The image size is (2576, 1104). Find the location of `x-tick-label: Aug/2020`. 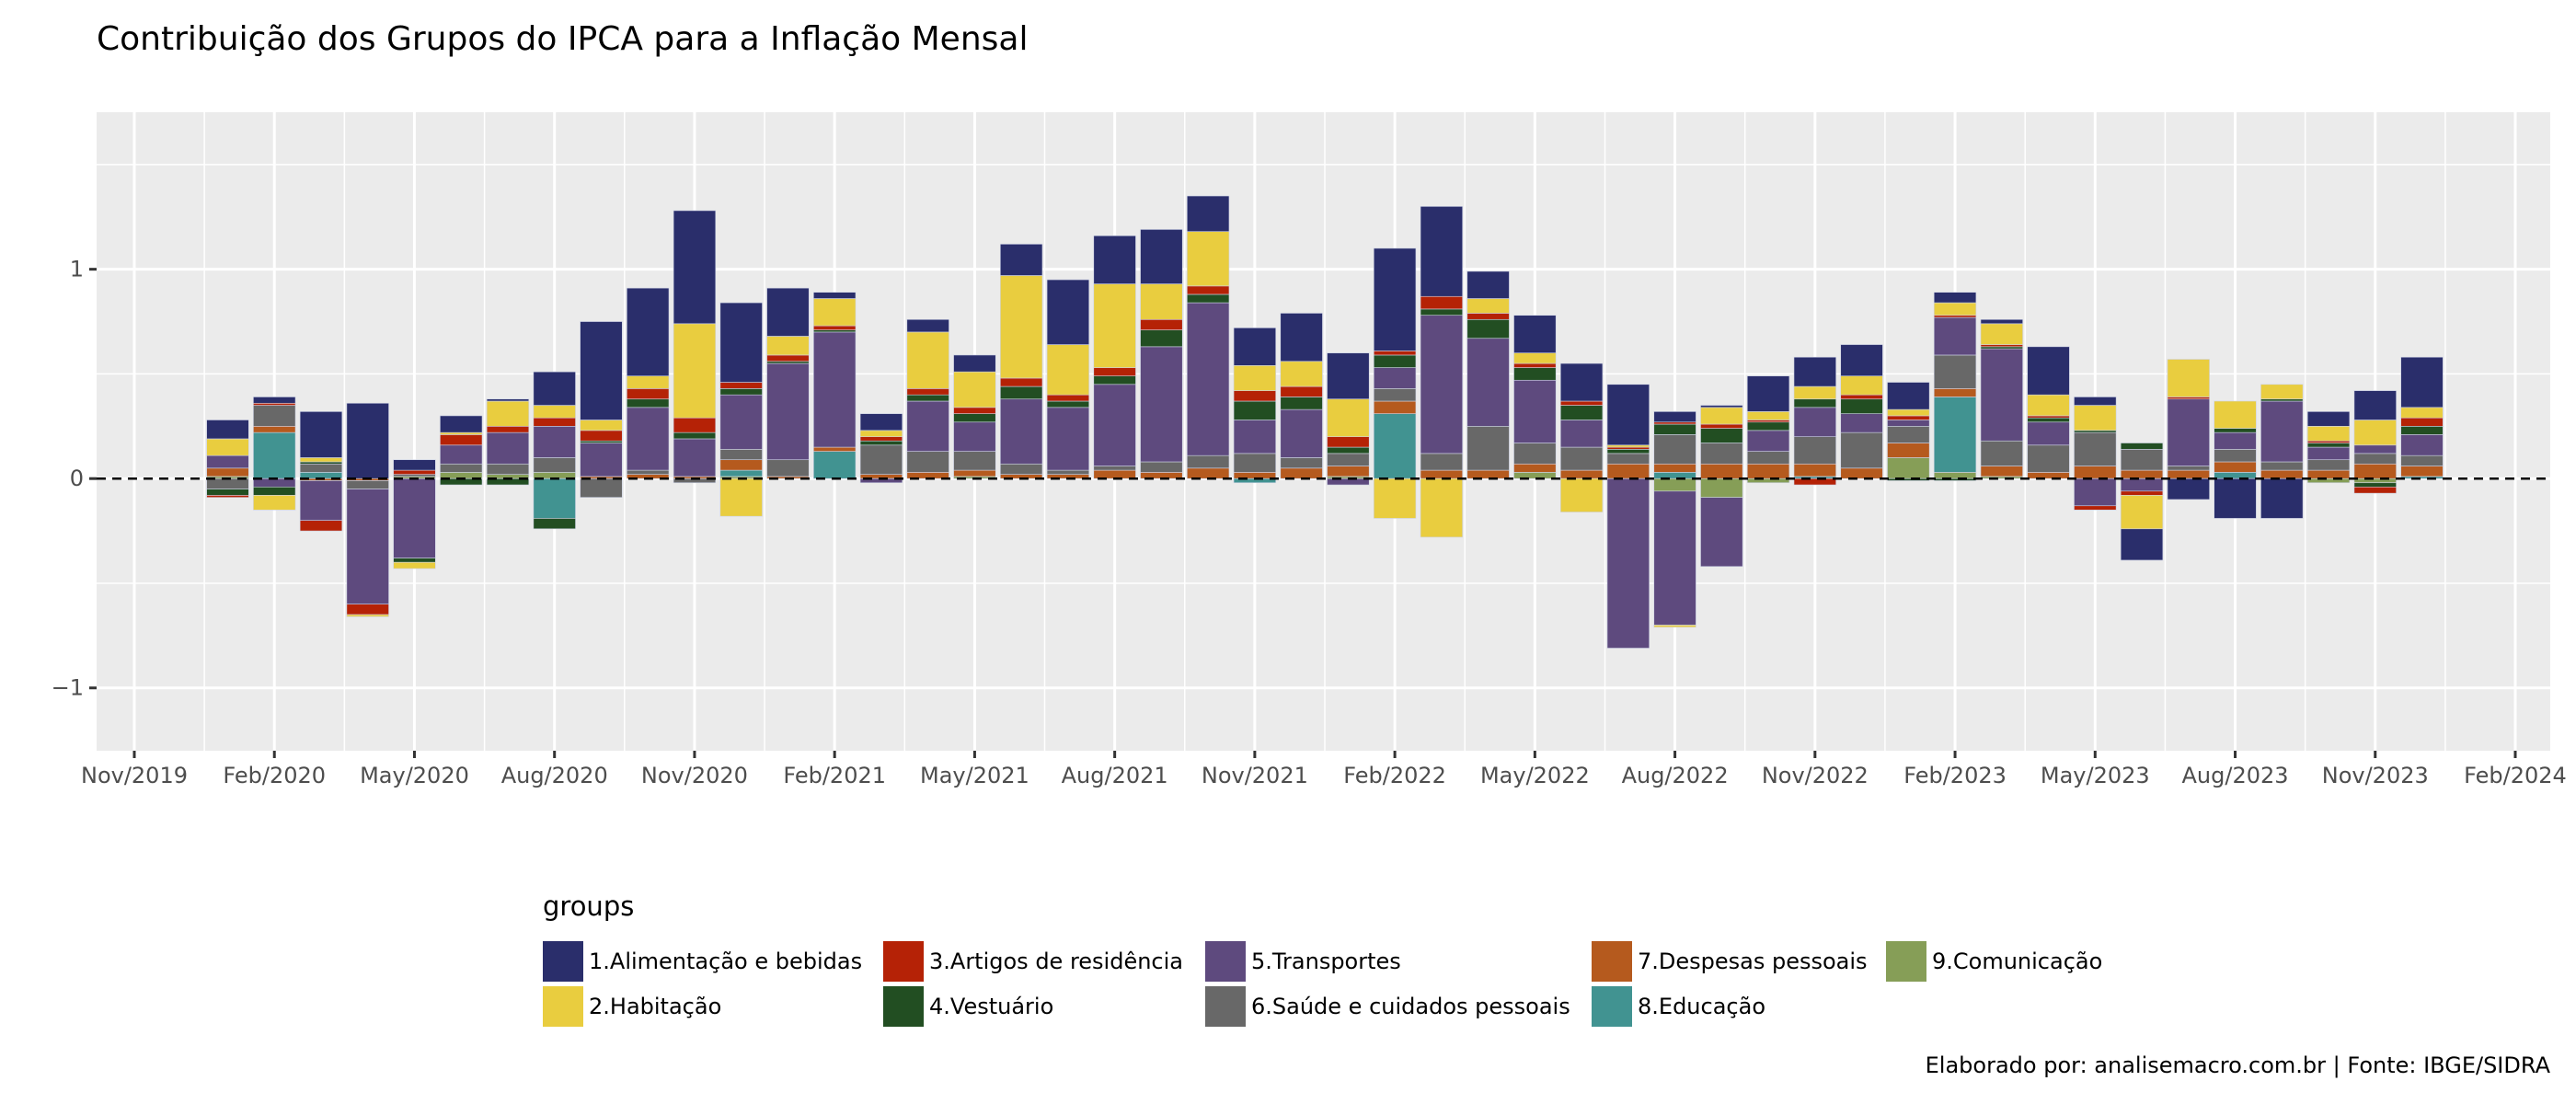

x-tick-label: Aug/2020 is located at coordinates (554, 775).